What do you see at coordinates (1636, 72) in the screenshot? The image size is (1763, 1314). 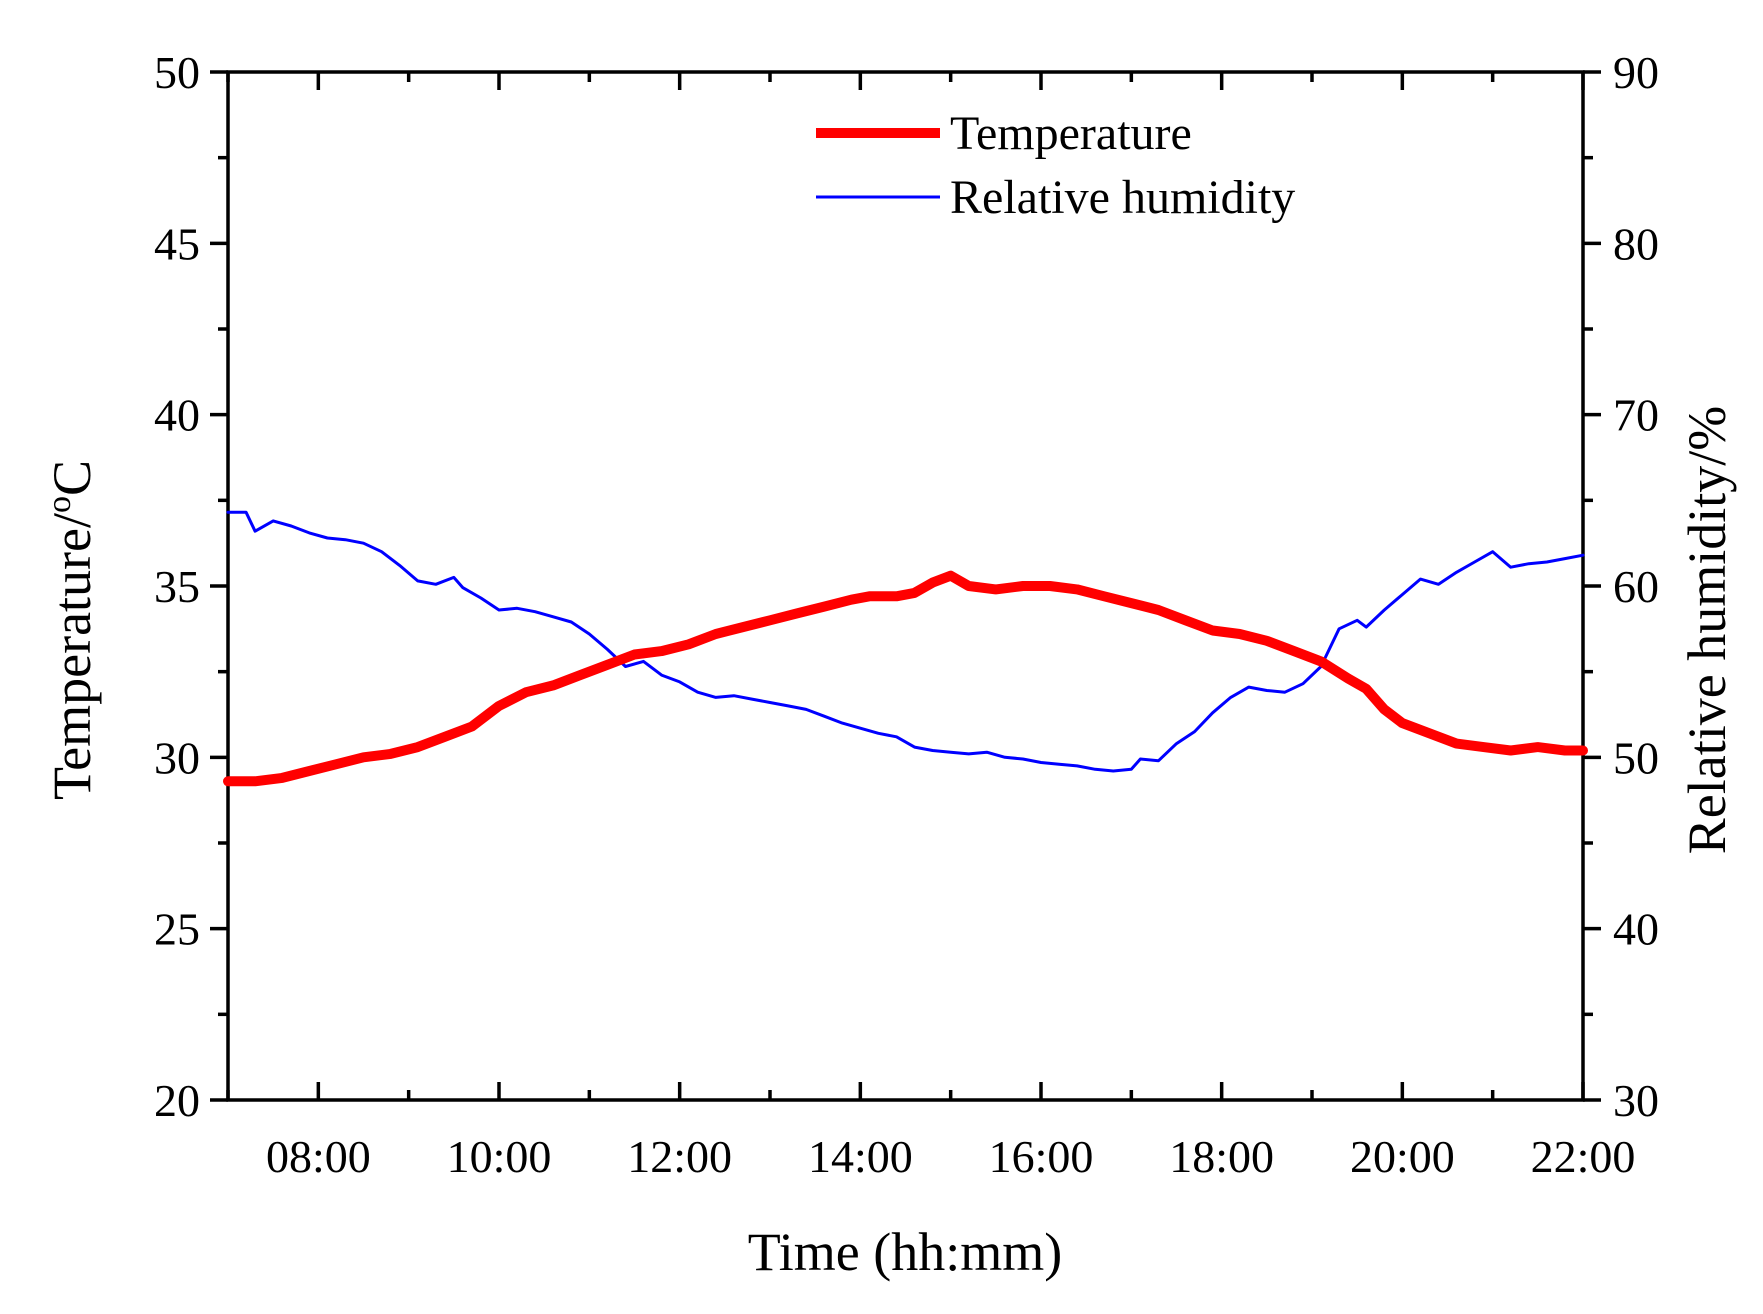 I see `y-right-tick-label: 90` at bounding box center [1636, 72].